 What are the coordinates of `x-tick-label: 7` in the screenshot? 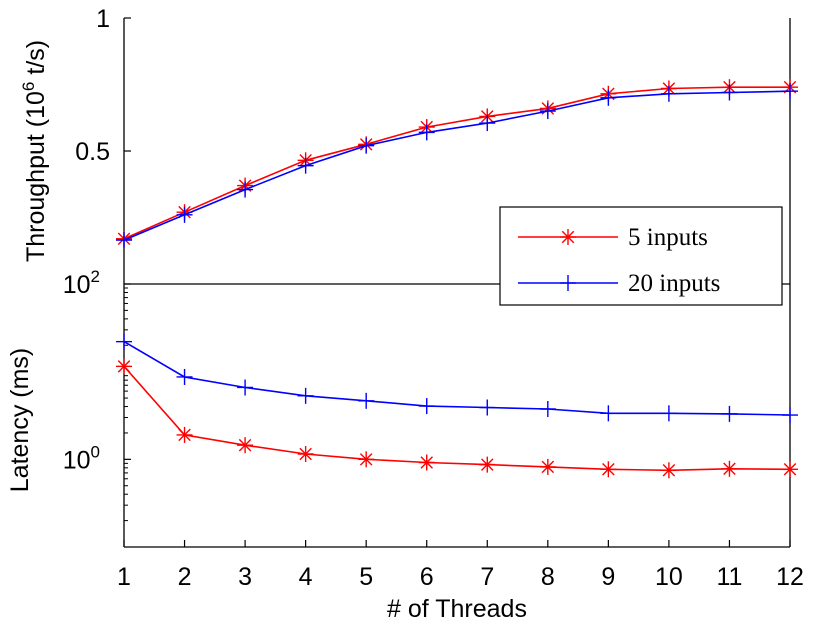 It's located at (487, 577).